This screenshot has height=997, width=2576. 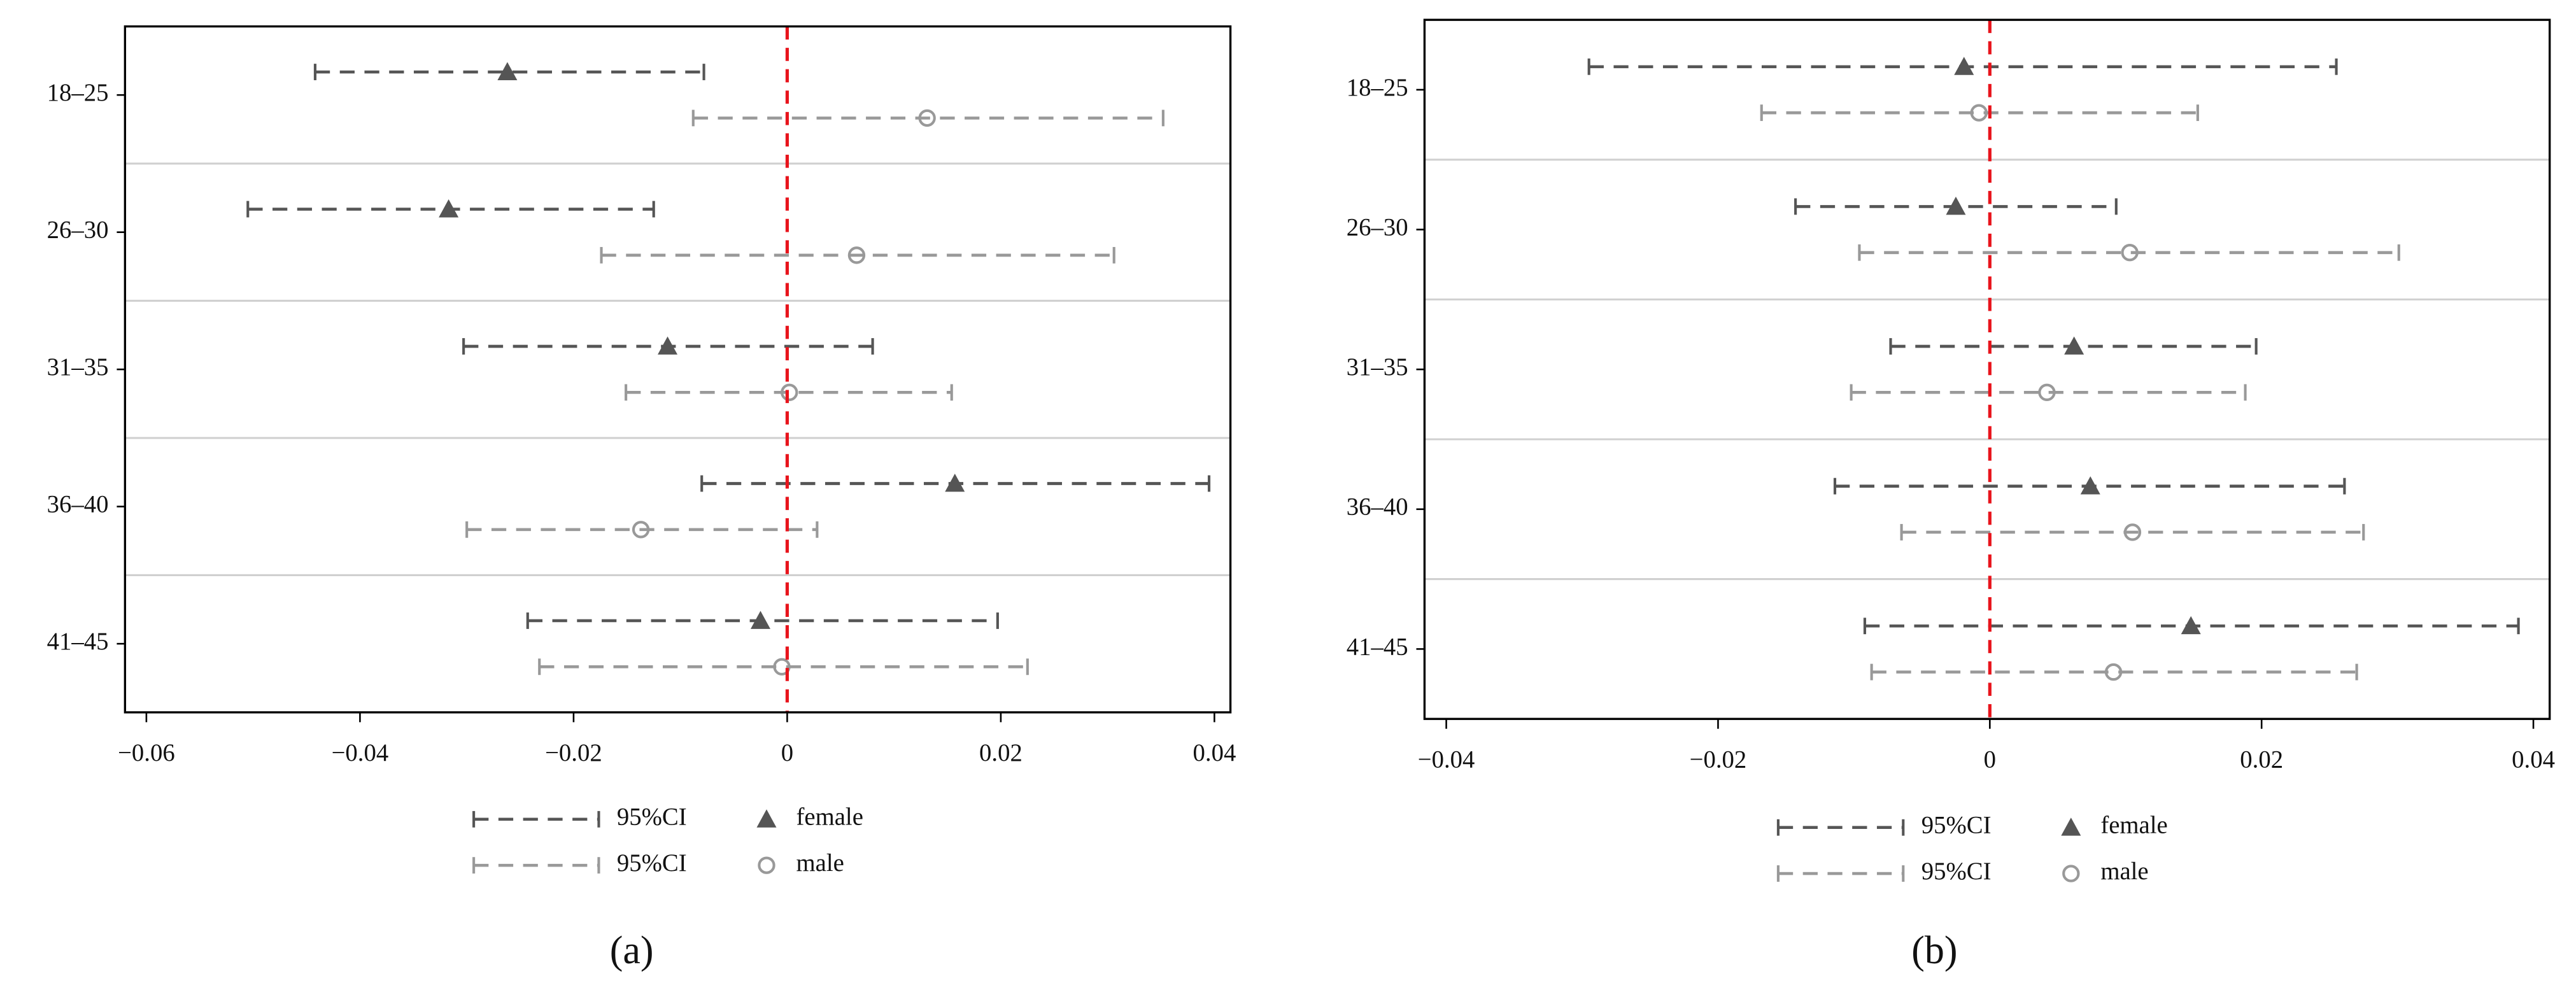 What do you see at coordinates (1934, 950) in the screenshot?
I see `panel-label: (b)` at bounding box center [1934, 950].